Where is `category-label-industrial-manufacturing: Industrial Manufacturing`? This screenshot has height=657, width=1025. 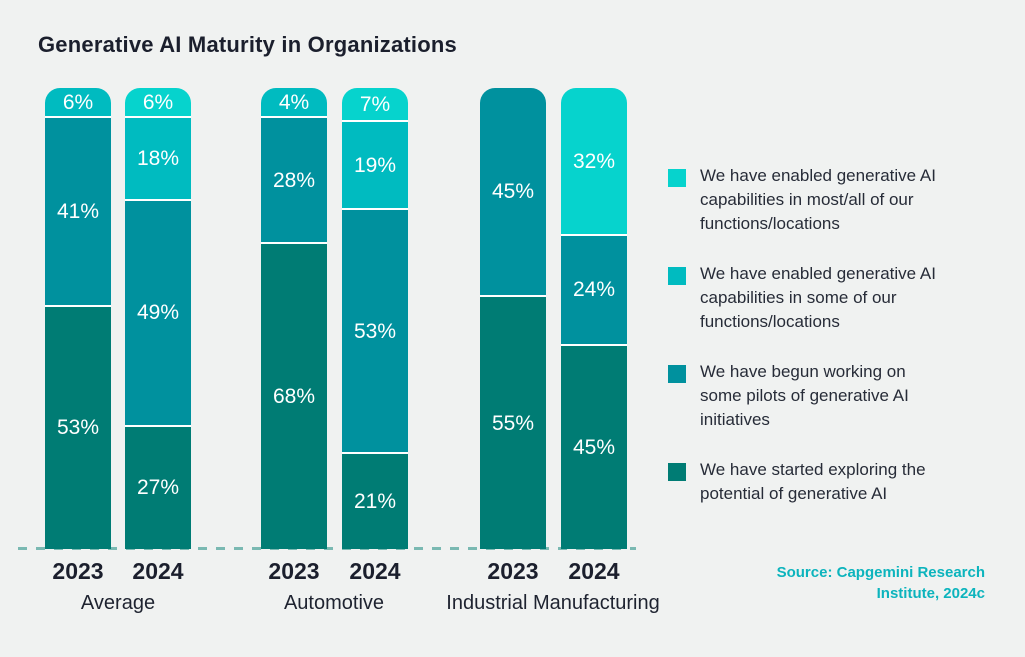 category-label-industrial-manufacturing: Industrial Manufacturing is located at coordinates (553, 603).